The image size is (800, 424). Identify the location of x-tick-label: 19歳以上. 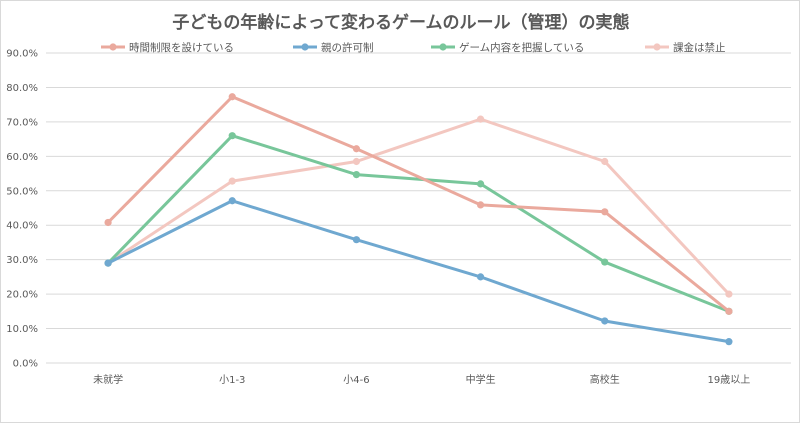
(729, 380).